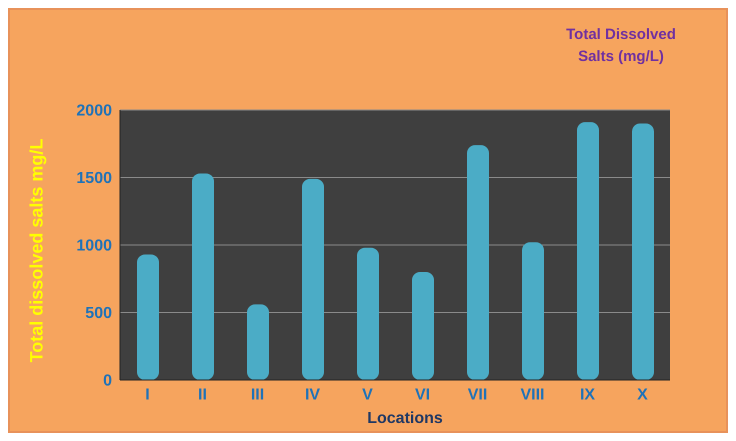 The image size is (736, 441). I want to click on chart-title: Total Dissolved Salts (mg/L), so click(621, 46).